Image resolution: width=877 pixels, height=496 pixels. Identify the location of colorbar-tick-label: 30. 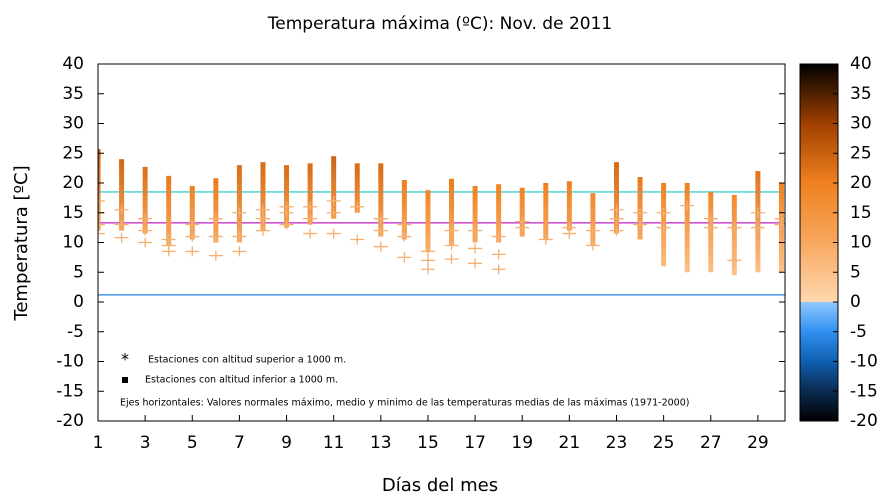
(861, 124).